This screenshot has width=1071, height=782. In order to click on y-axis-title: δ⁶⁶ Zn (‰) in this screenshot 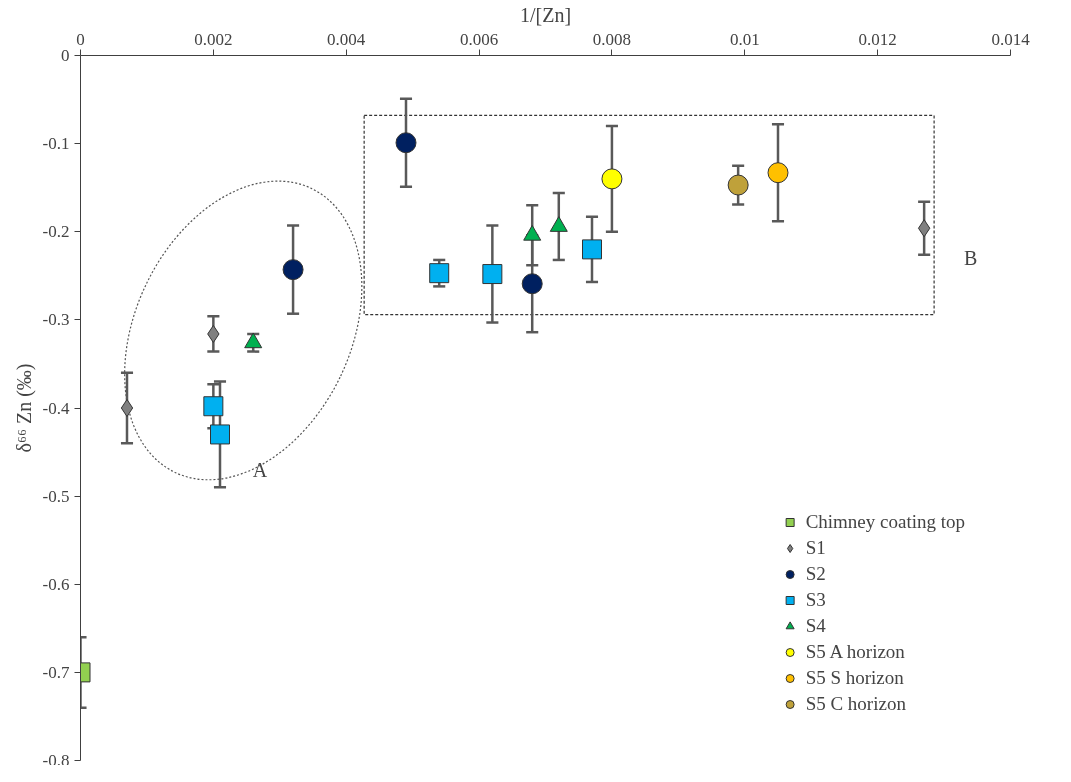, I will do `click(24, 408)`.